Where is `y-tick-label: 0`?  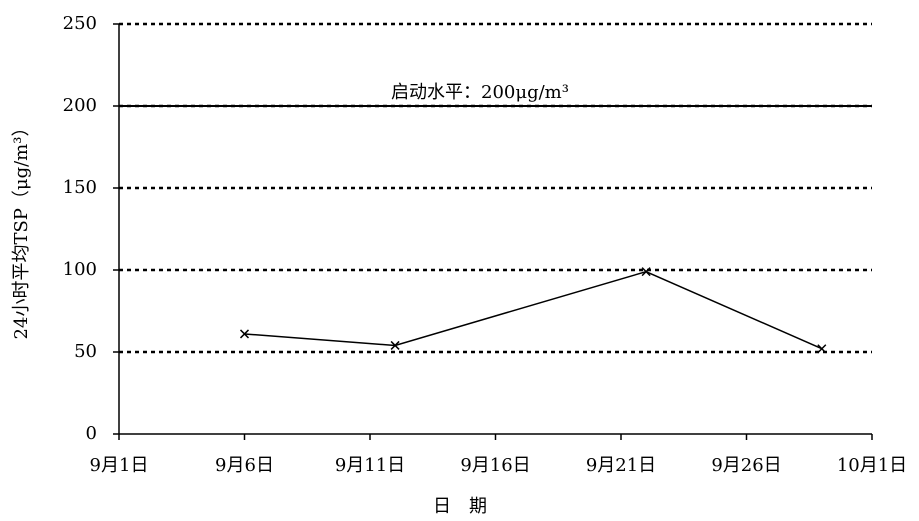 y-tick-label: 0 is located at coordinates (91, 433).